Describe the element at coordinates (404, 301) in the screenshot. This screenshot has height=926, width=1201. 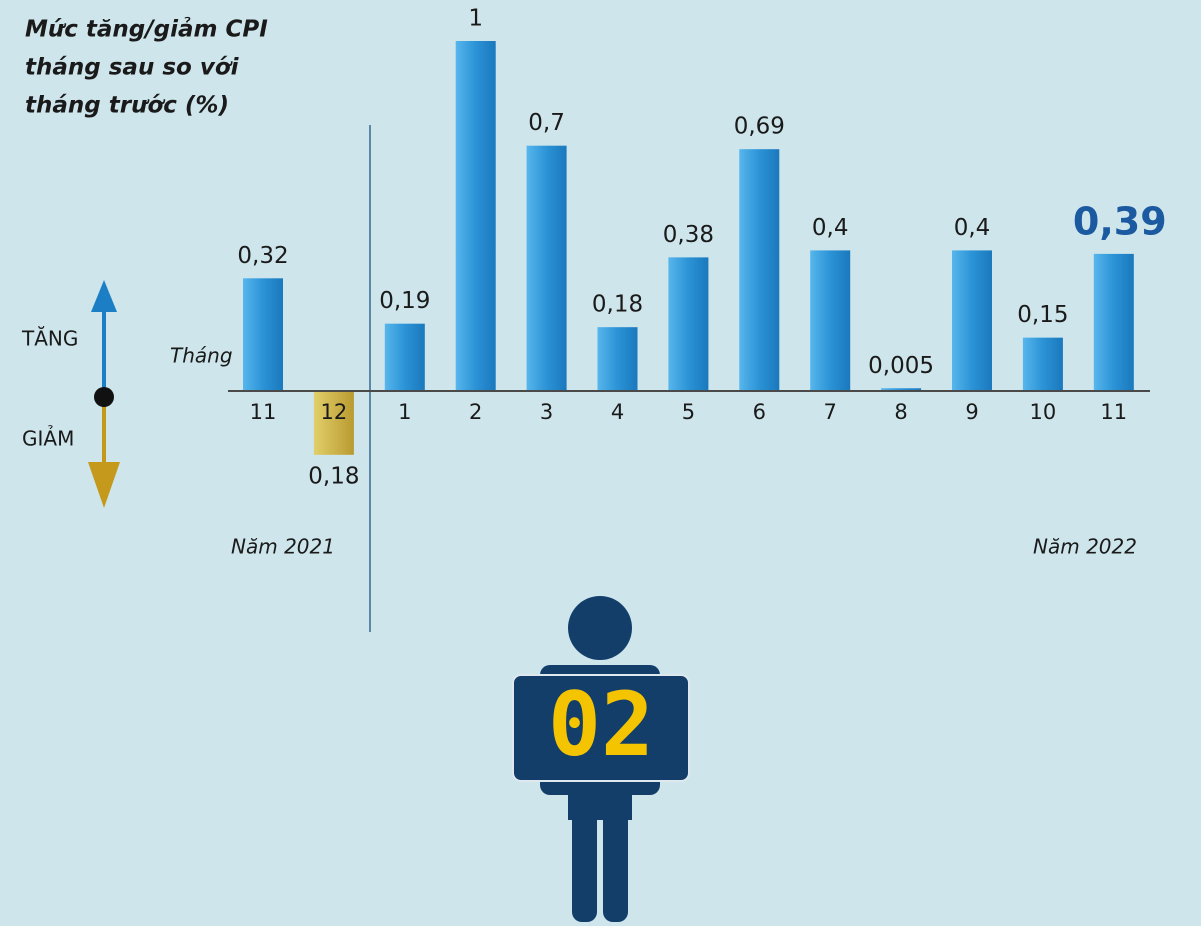
I see `value-label: 0,19` at that location.